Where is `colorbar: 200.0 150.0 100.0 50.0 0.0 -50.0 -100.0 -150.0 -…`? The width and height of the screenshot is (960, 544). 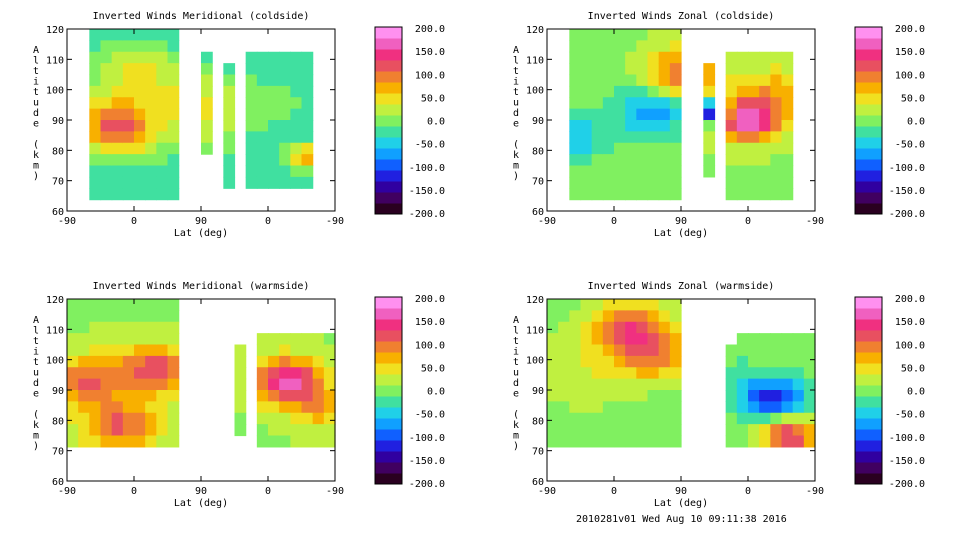
colorbar: 200.0 150.0 100.0 50.0 0.0 -50.0 -100.0 -150.0 -… is located at coordinates (409, 122).